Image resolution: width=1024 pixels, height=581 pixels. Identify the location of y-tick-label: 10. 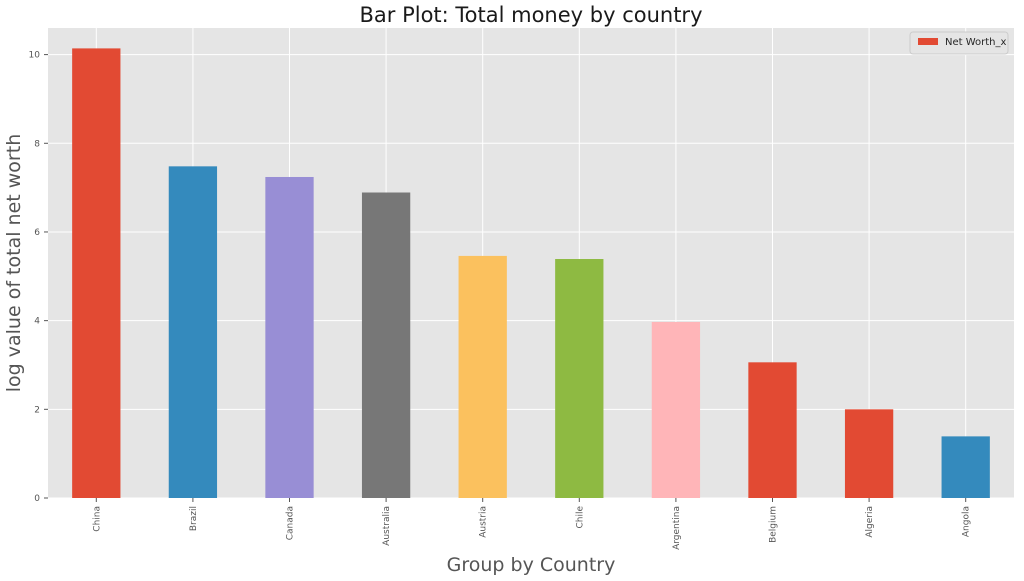
(35, 56).